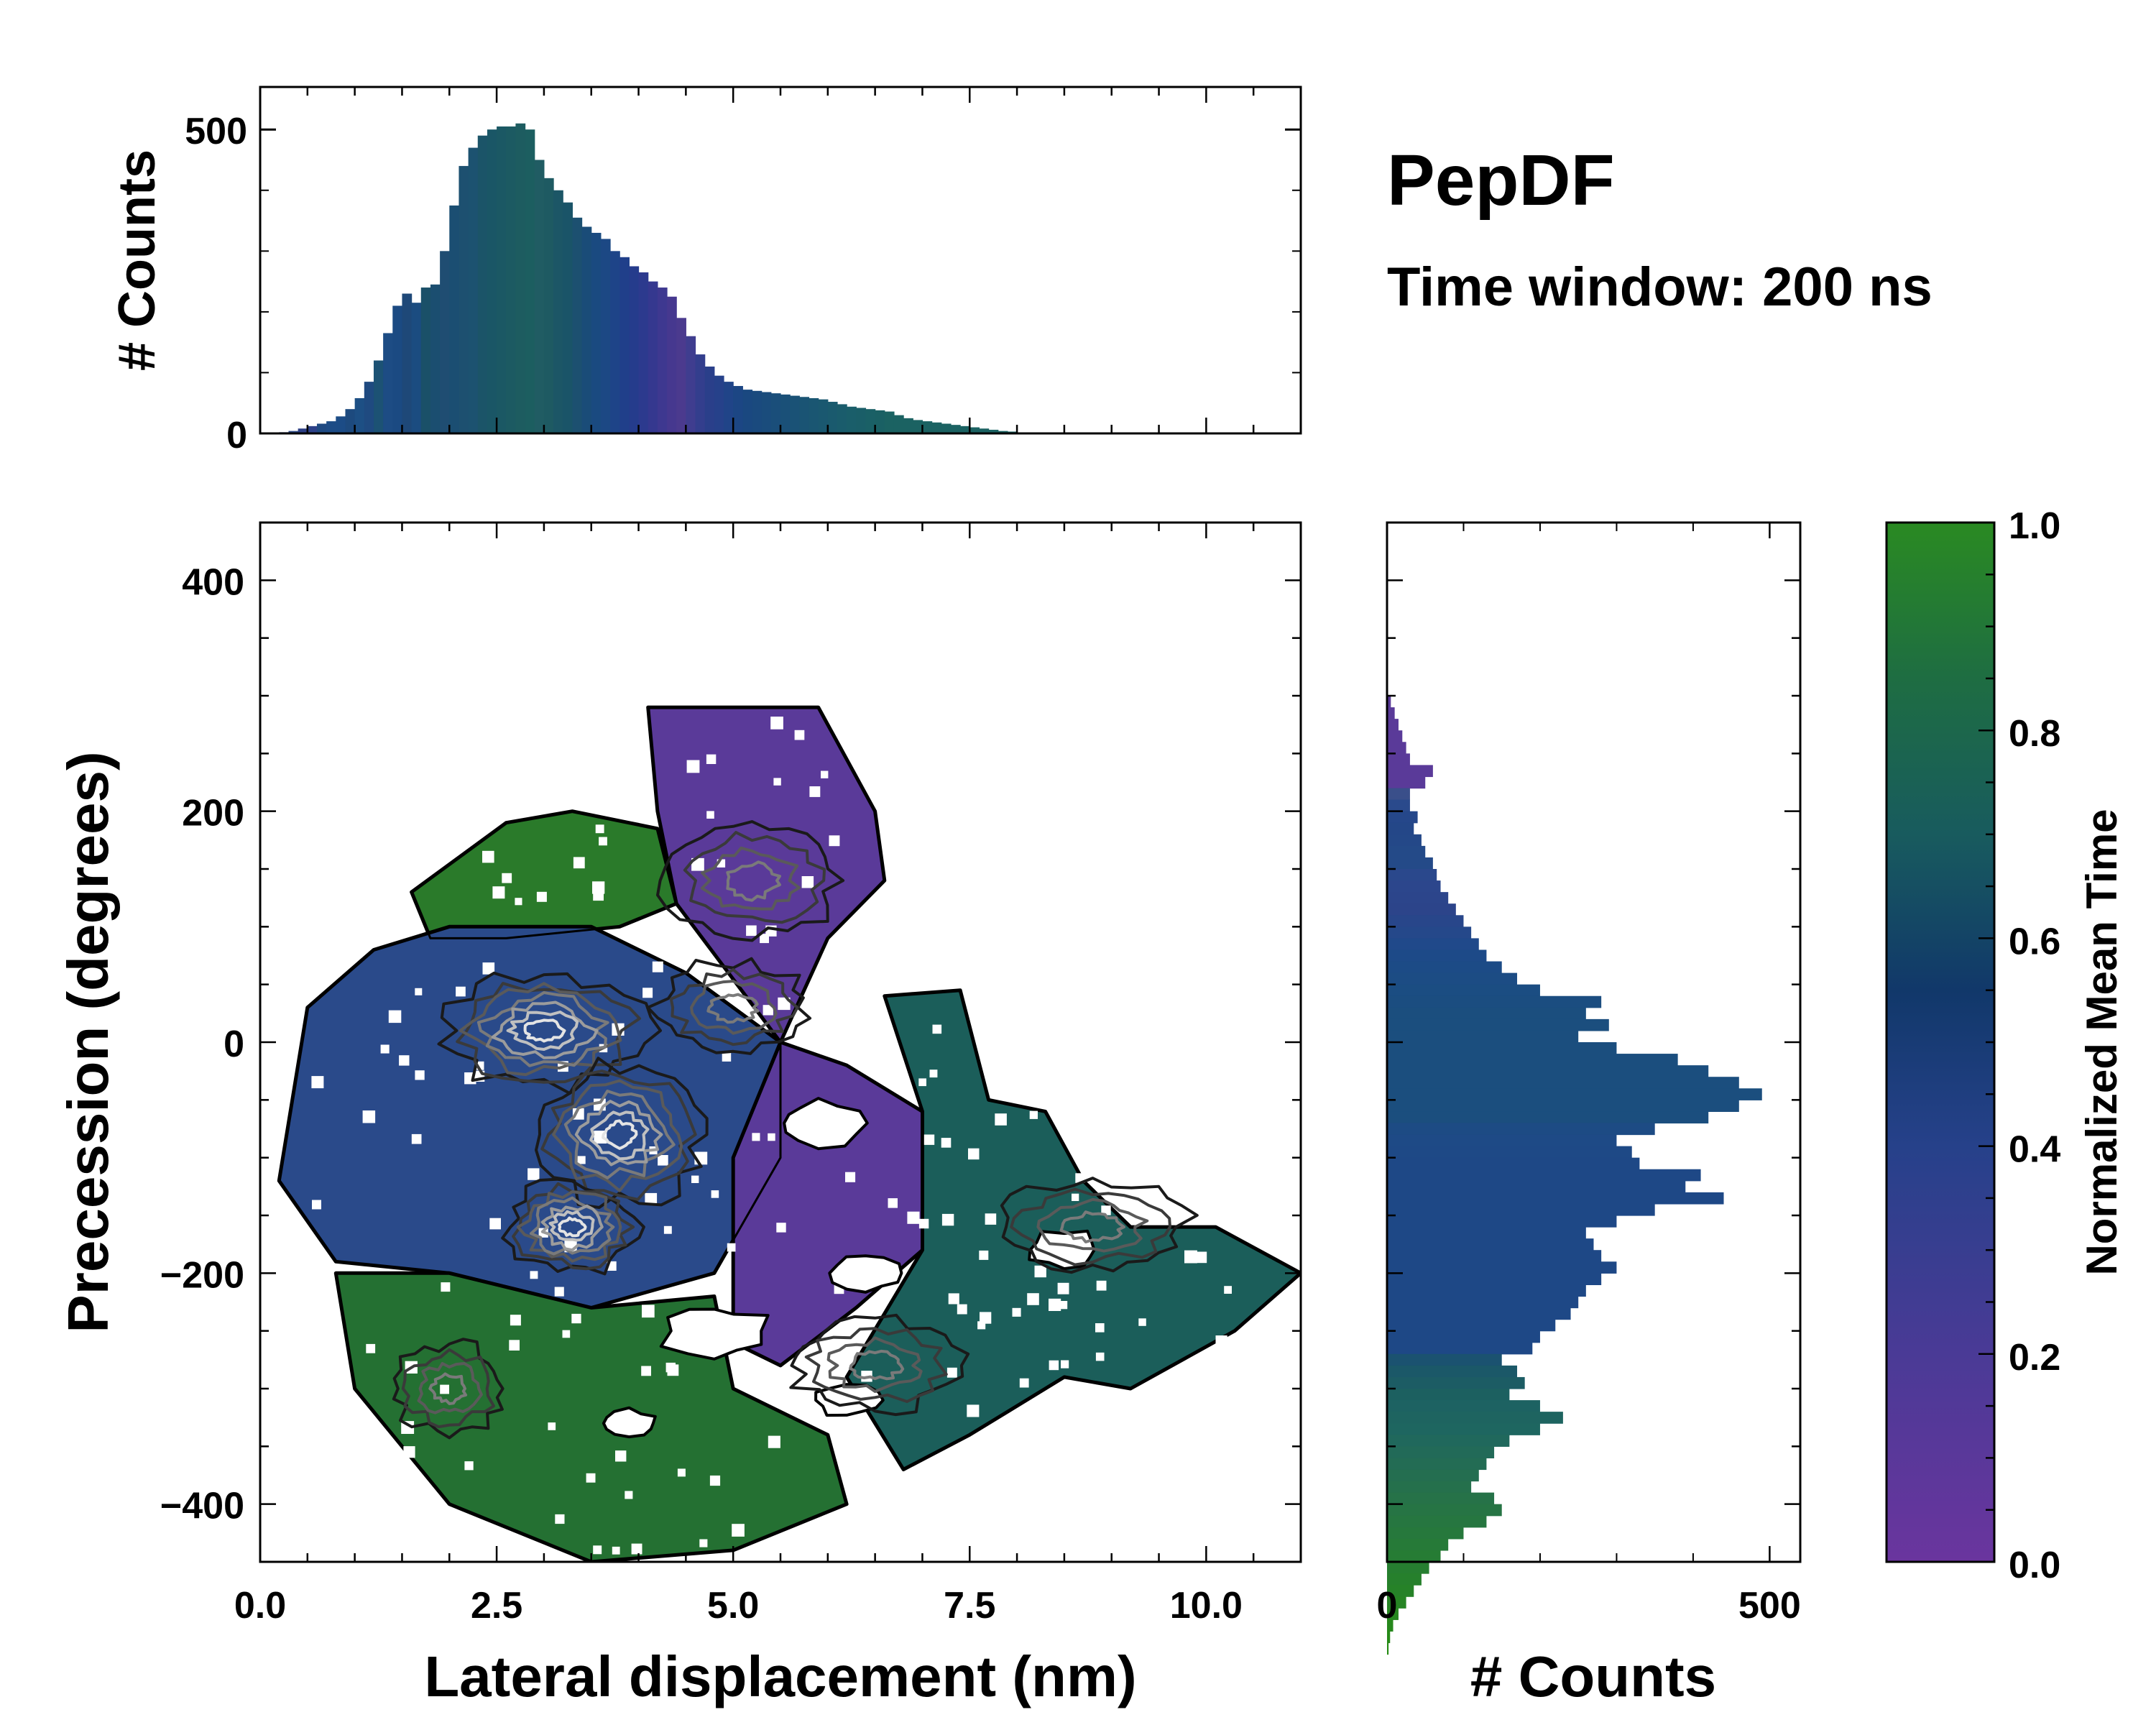 This screenshot has height=1725, width=2156. Describe the element at coordinates (260, 1606) in the screenshot. I see `main-x-tick-label: 0.0` at that location.